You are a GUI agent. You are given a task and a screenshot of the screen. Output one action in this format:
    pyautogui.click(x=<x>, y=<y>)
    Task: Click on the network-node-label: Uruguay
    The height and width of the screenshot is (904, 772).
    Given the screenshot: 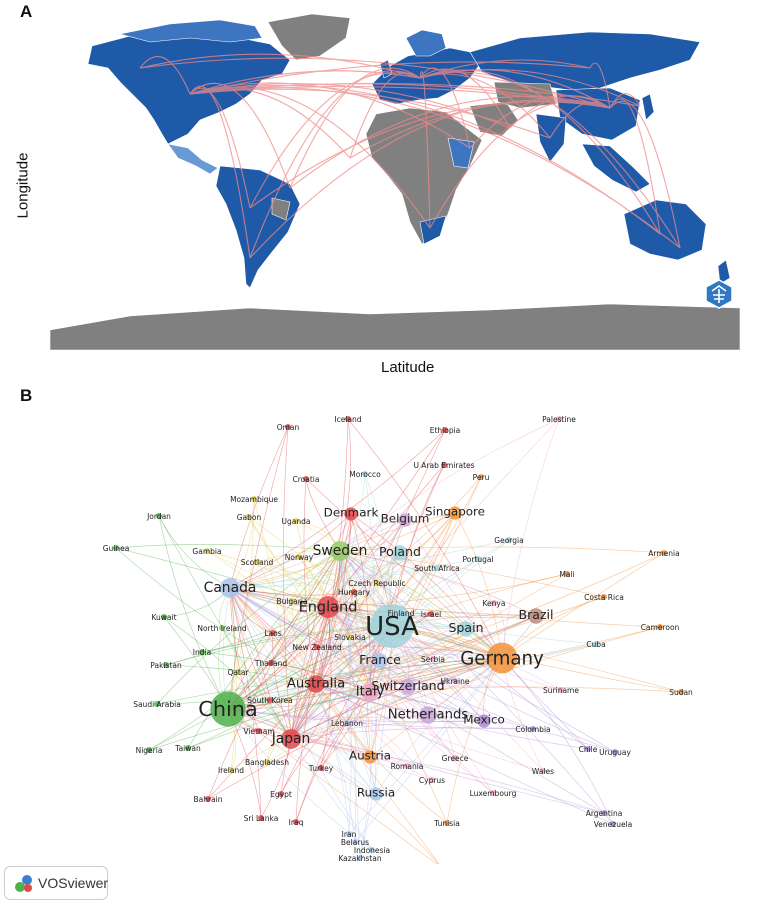 What is the action you would take?
    pyautogui.click(x=615, y=752)
    